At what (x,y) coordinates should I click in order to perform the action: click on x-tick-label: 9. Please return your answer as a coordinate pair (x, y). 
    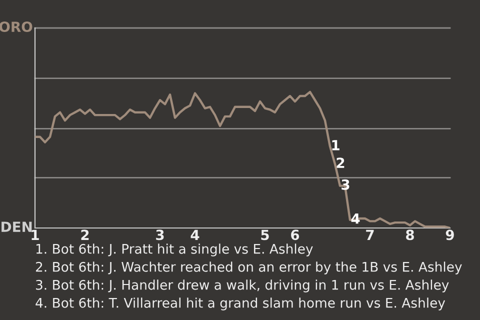
    Looking at the image, I should click on (450, 235).